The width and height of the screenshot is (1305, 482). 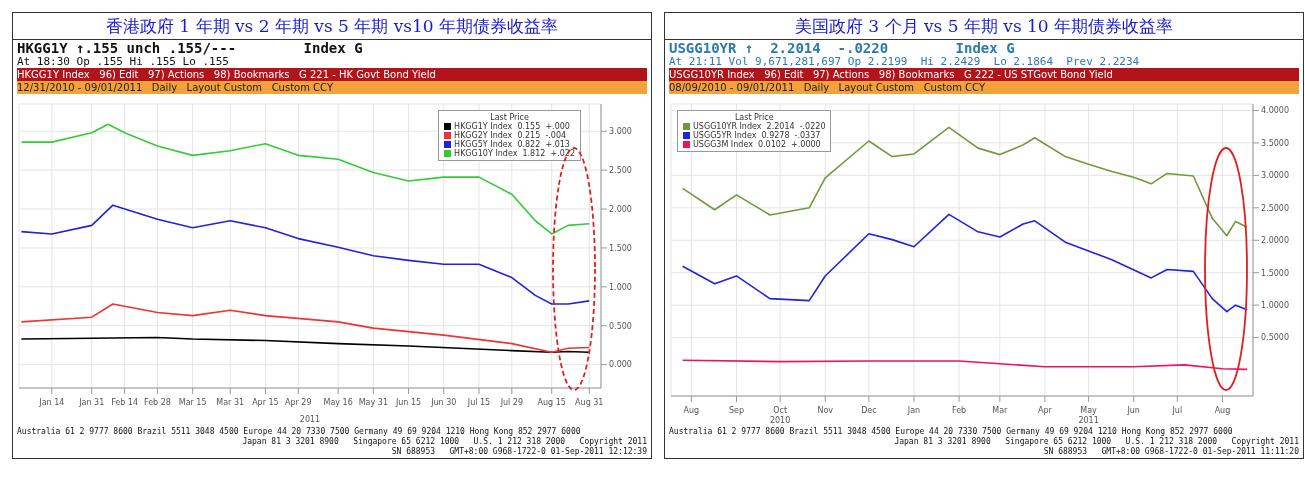 I want to click on y-tick-label: 0.5000, so click(x=1275, y=338).